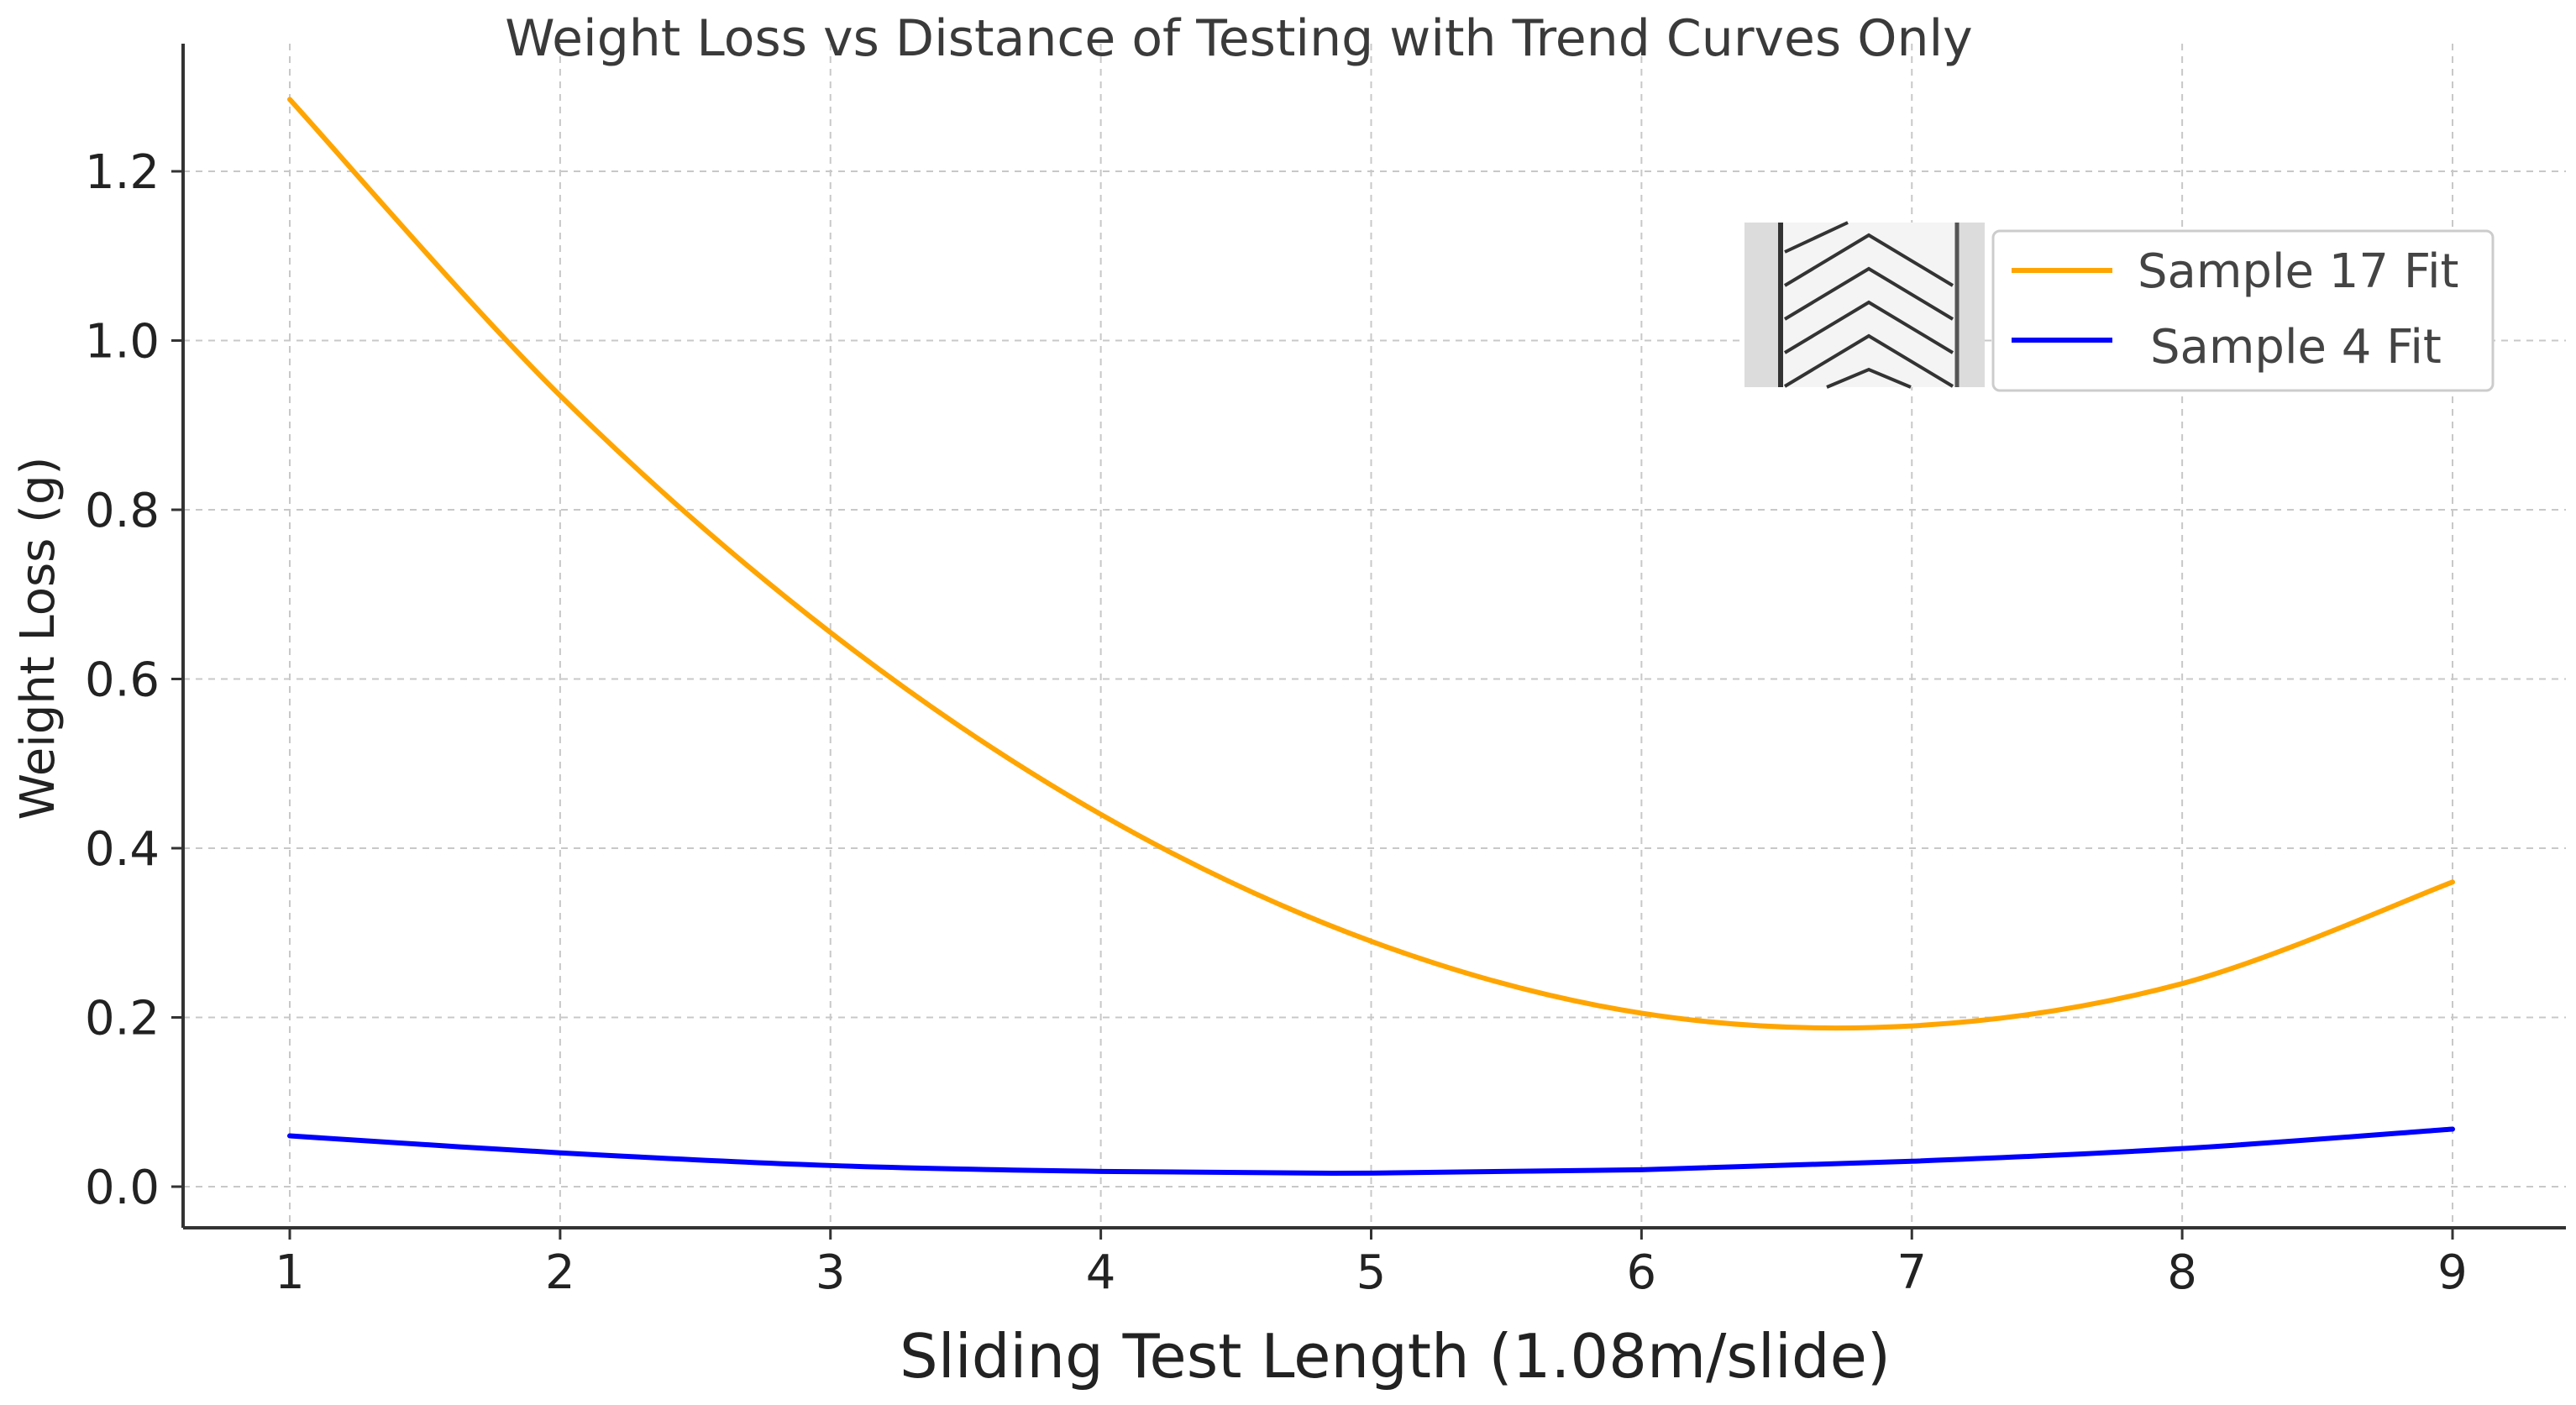 This screenshot has width=2576, height=1405. What do you see at coordinates (122, 342) in the screenshot?
I see `y-tick-label: 1.0` at bounding box center [122, 342].